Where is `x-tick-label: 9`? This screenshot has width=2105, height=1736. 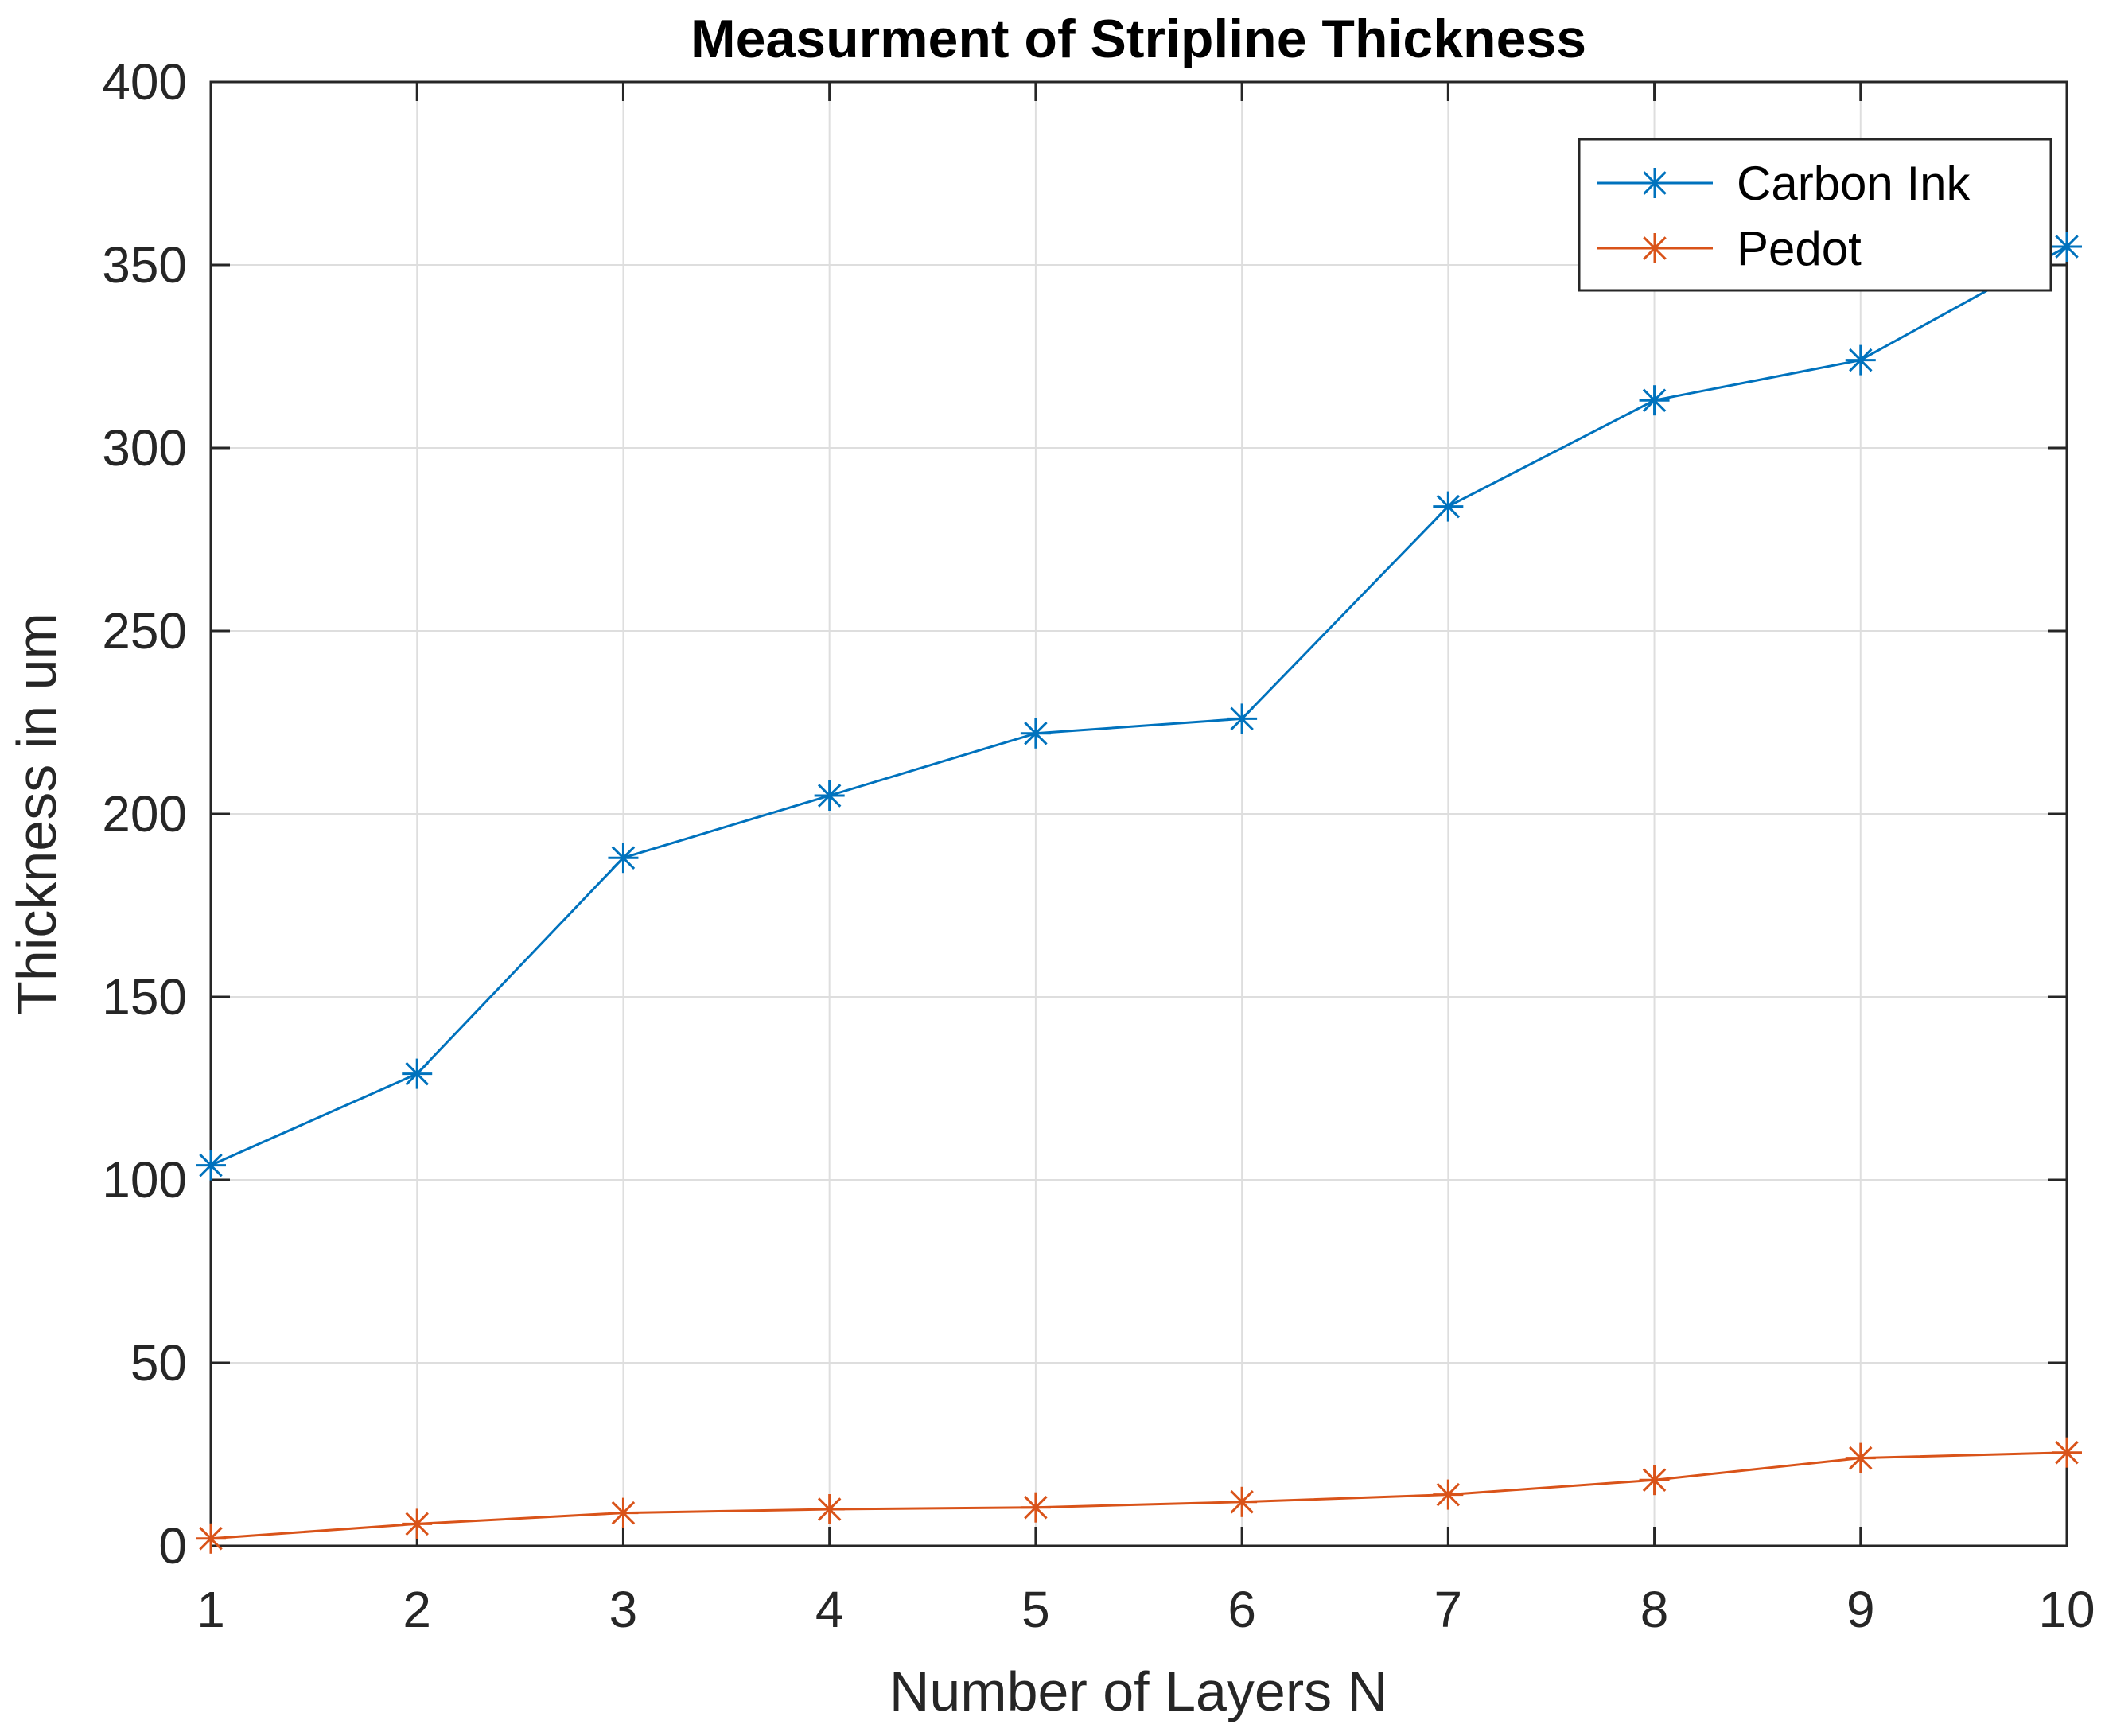 x-tick-label: 9 is located at coordinates (1860, 1610).